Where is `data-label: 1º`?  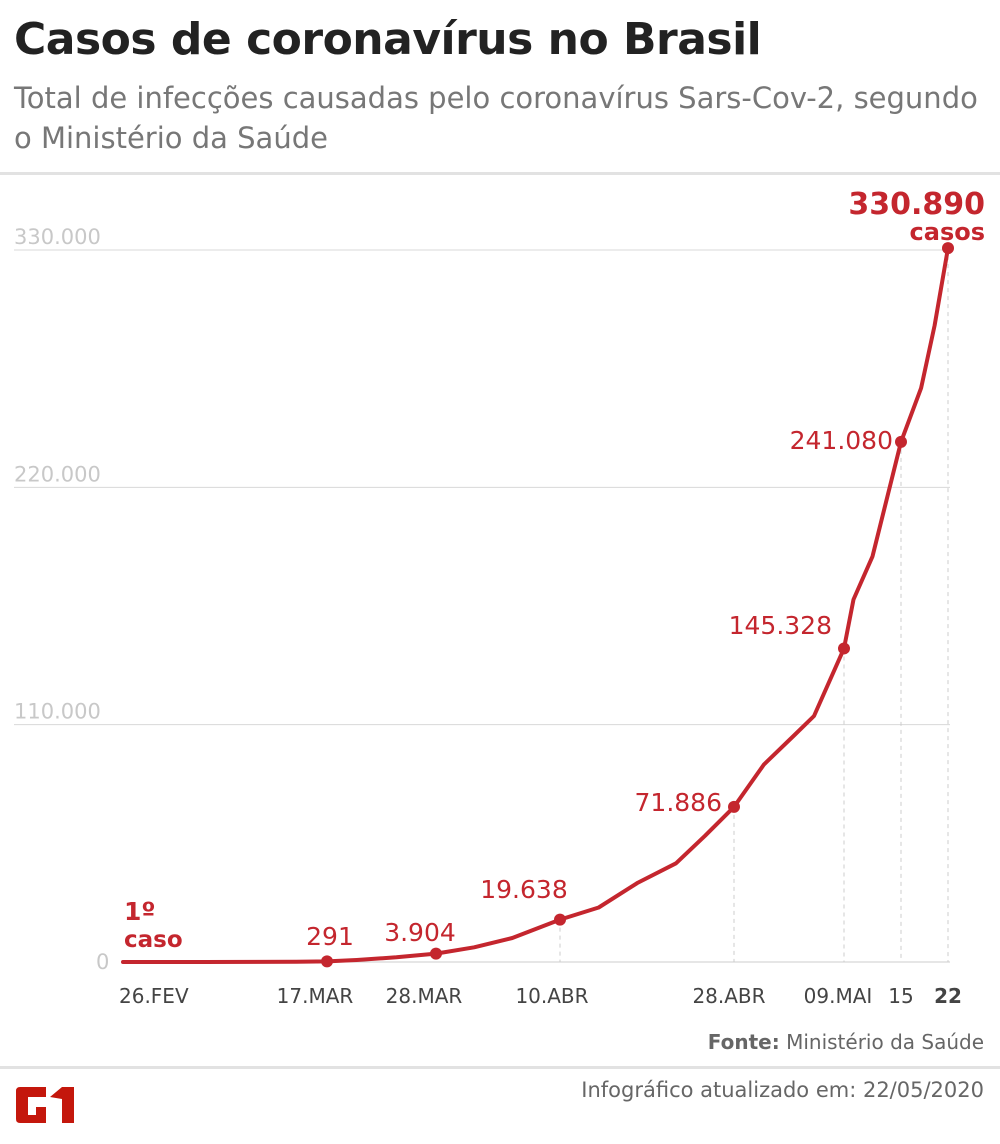 data-label: 1º is located at coordinates (140, 911).